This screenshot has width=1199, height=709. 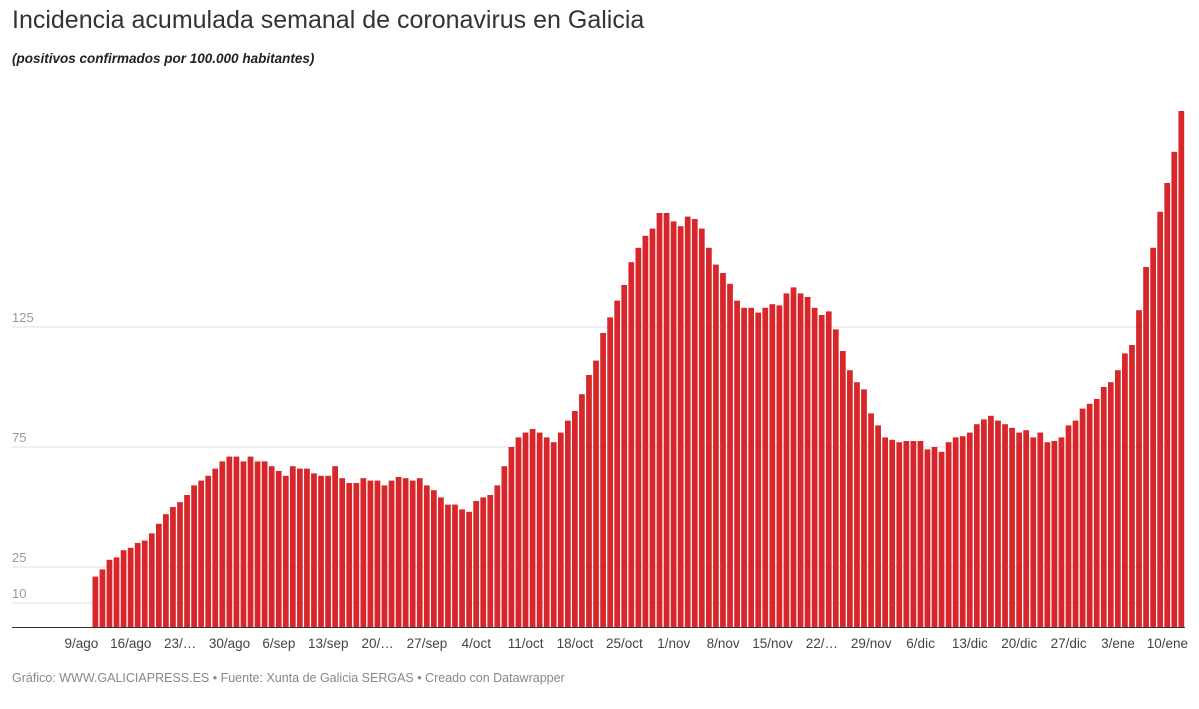 I want to click on bar: 1/sep: 69, so click(x=243, y=544).